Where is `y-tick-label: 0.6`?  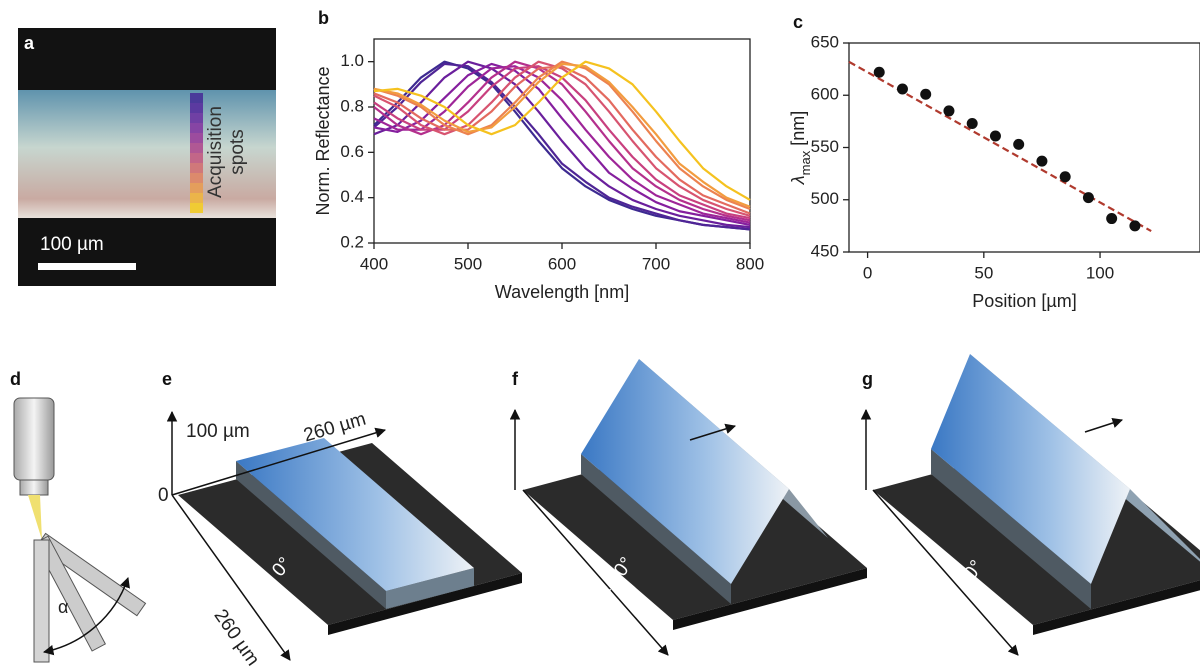 y-tick-label: 0.6 is located at coordinates (352, 151).